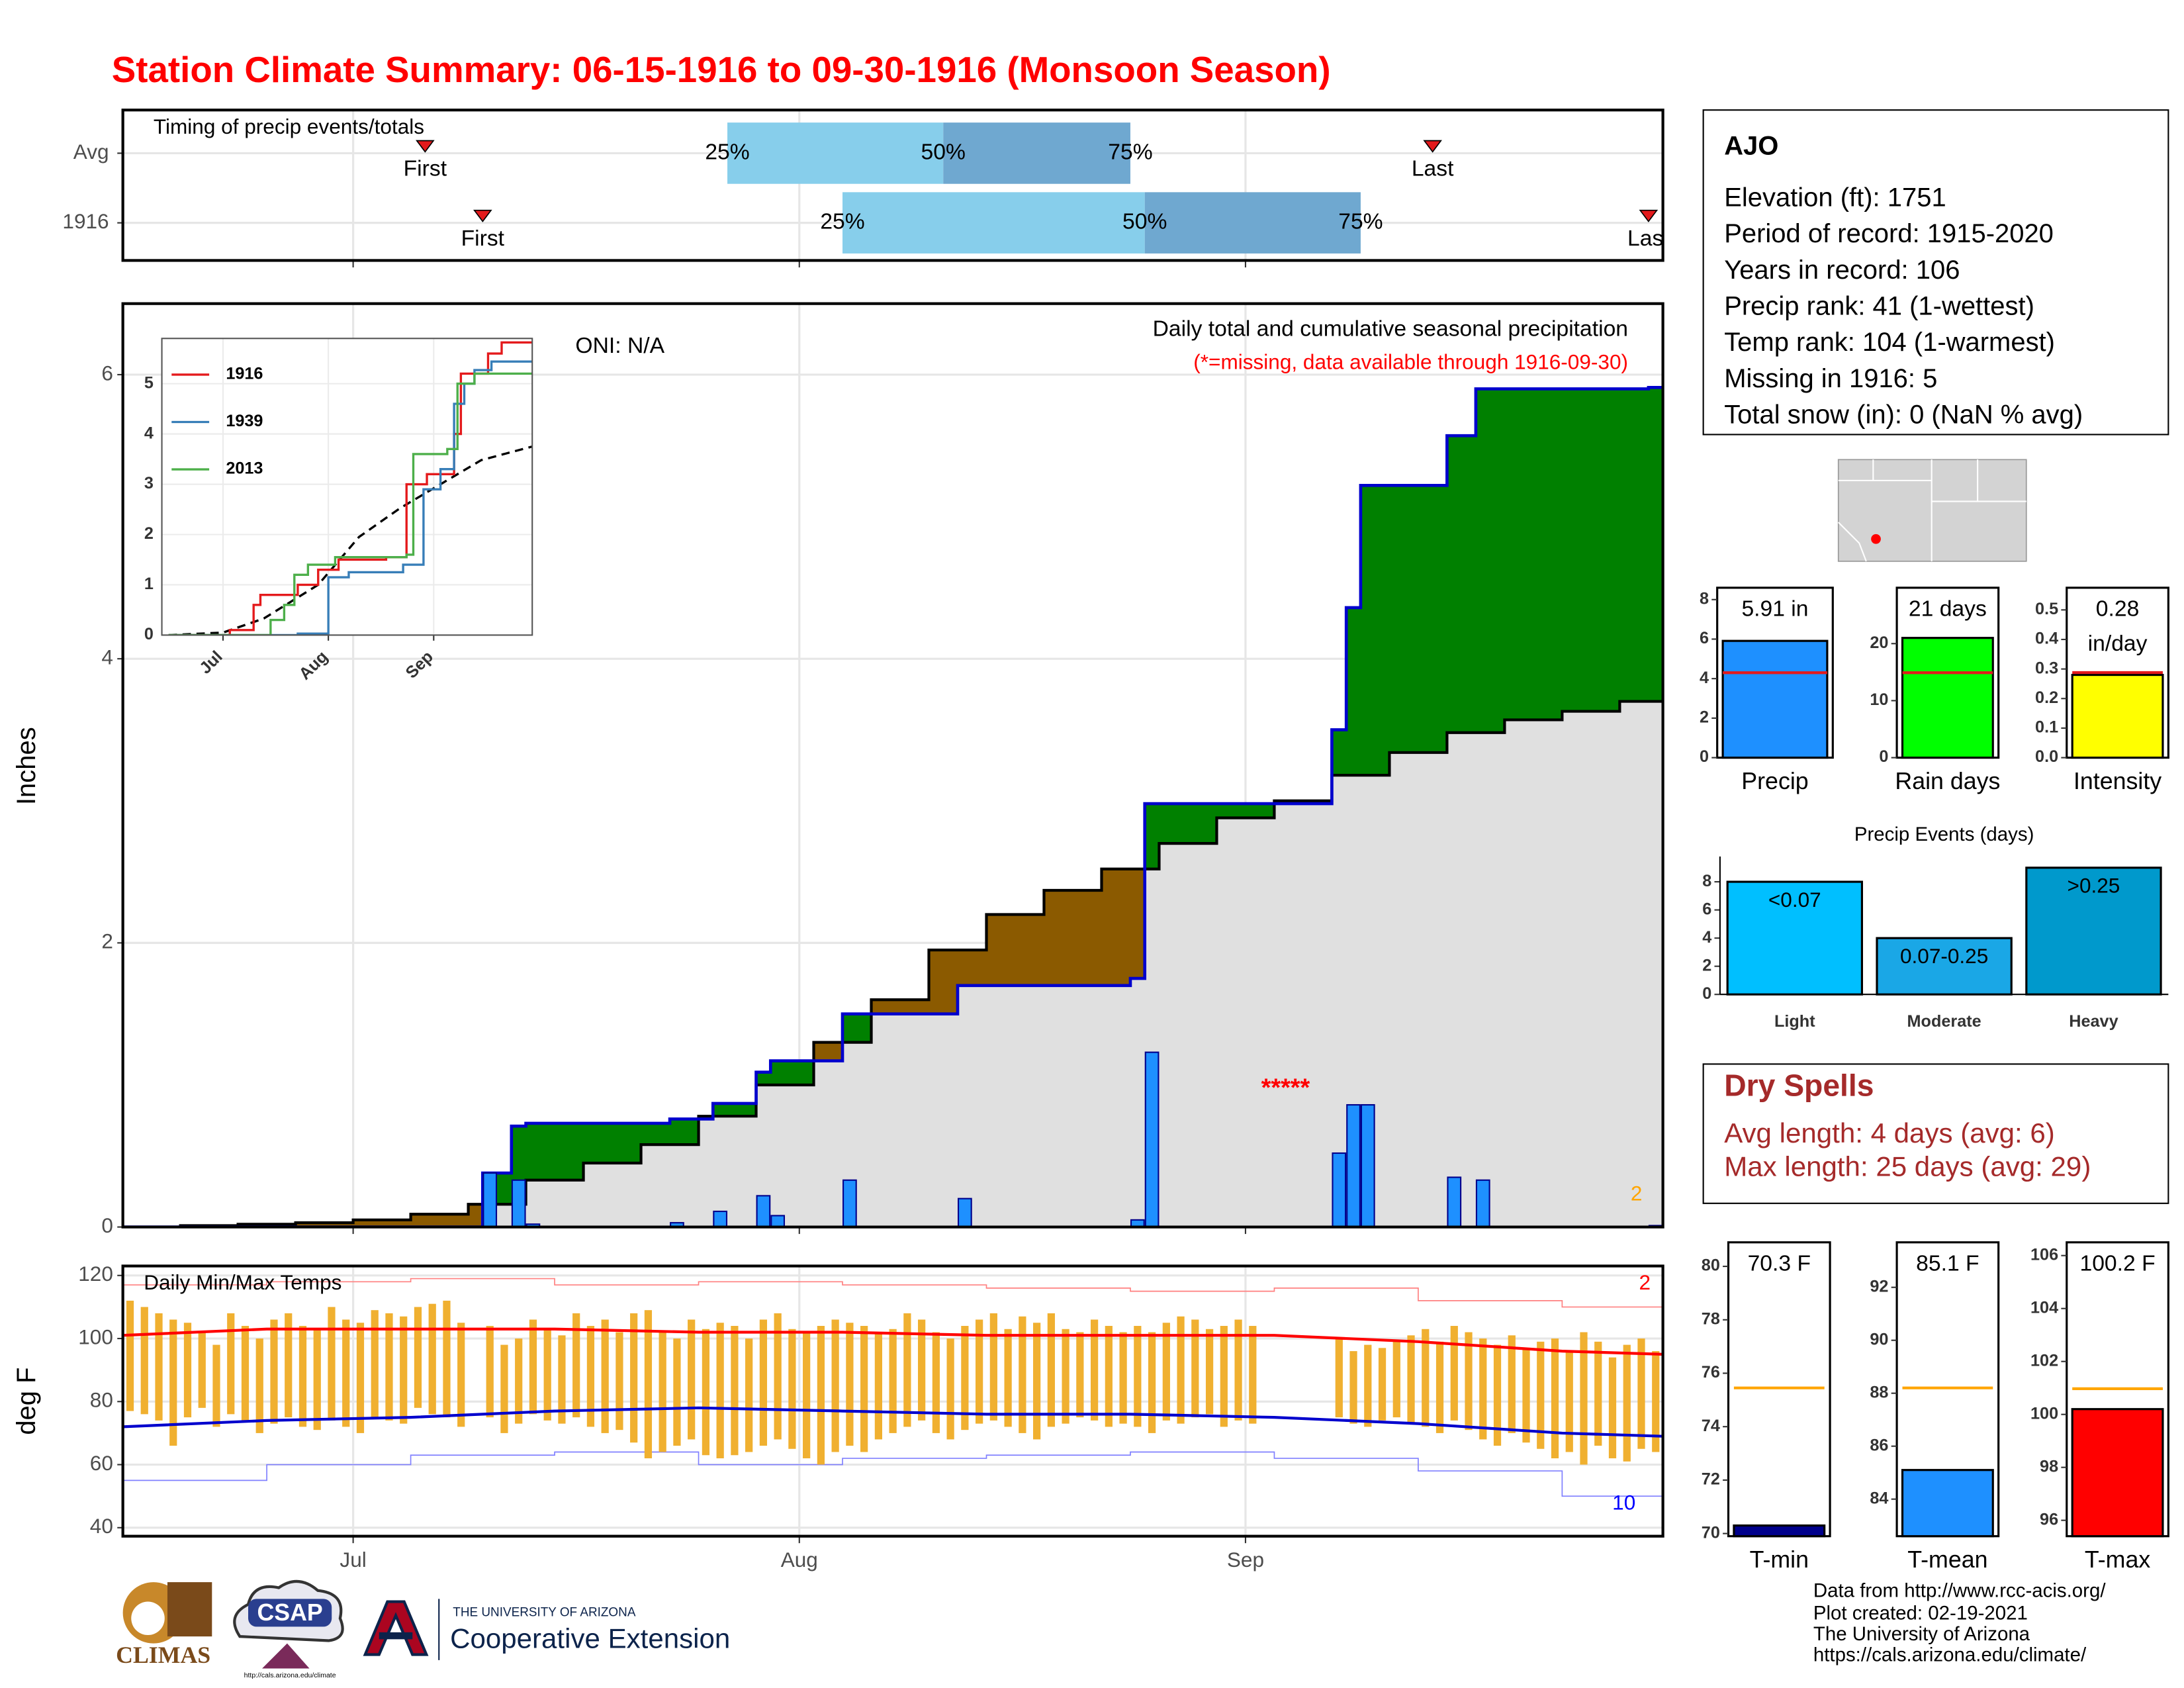  I want to click on y-tick-label: 3, so click(149, 483).